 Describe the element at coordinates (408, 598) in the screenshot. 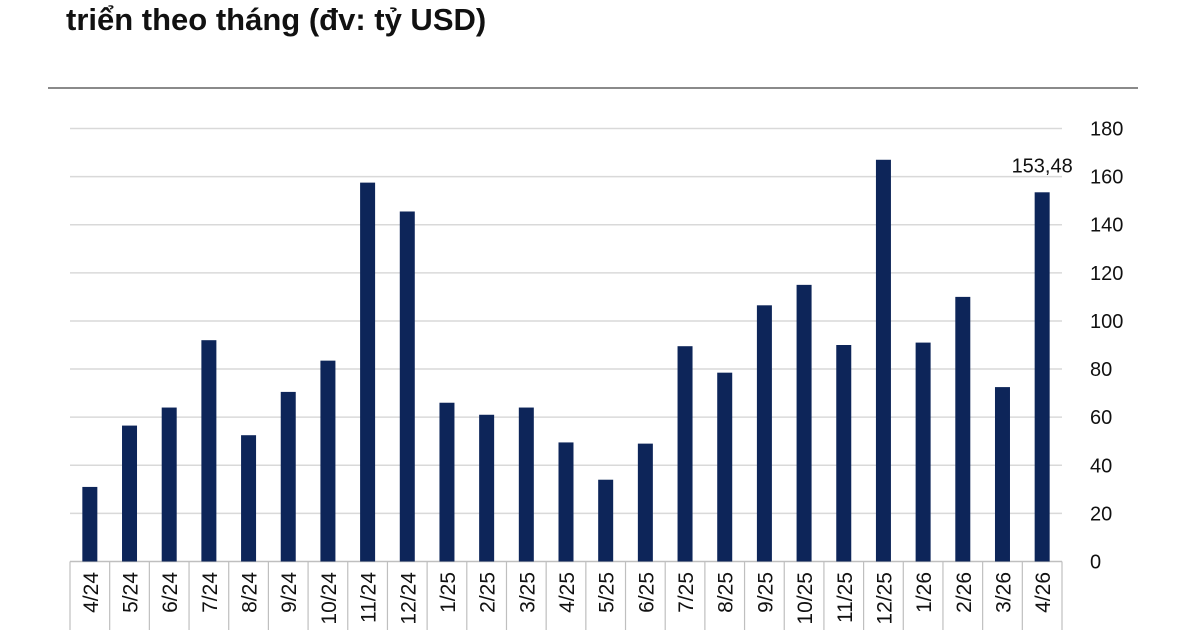

I see `x-tick-label: 12/24` at that location.